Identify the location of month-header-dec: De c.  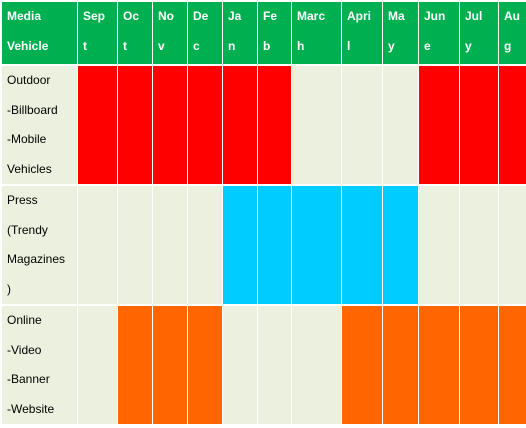
(205, 33).